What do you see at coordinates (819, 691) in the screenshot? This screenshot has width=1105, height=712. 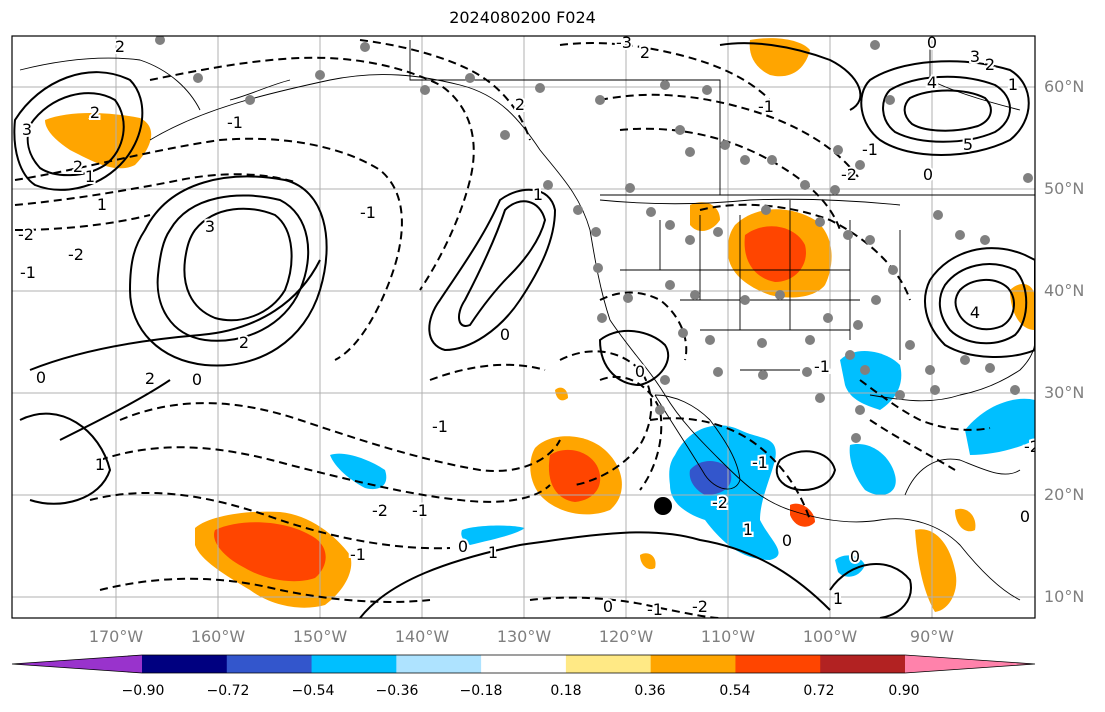 I see `colorbar-tick-label: 0.72` at bounding box center [819, 691].